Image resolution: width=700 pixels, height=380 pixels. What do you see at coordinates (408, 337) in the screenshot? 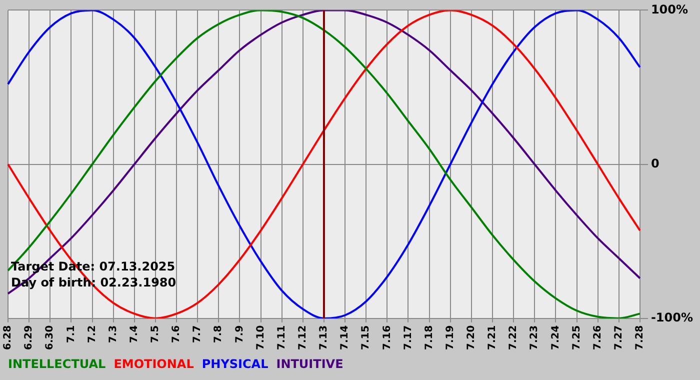
I see `x-tick-label: 7.17` at bounding box center [408, 337].